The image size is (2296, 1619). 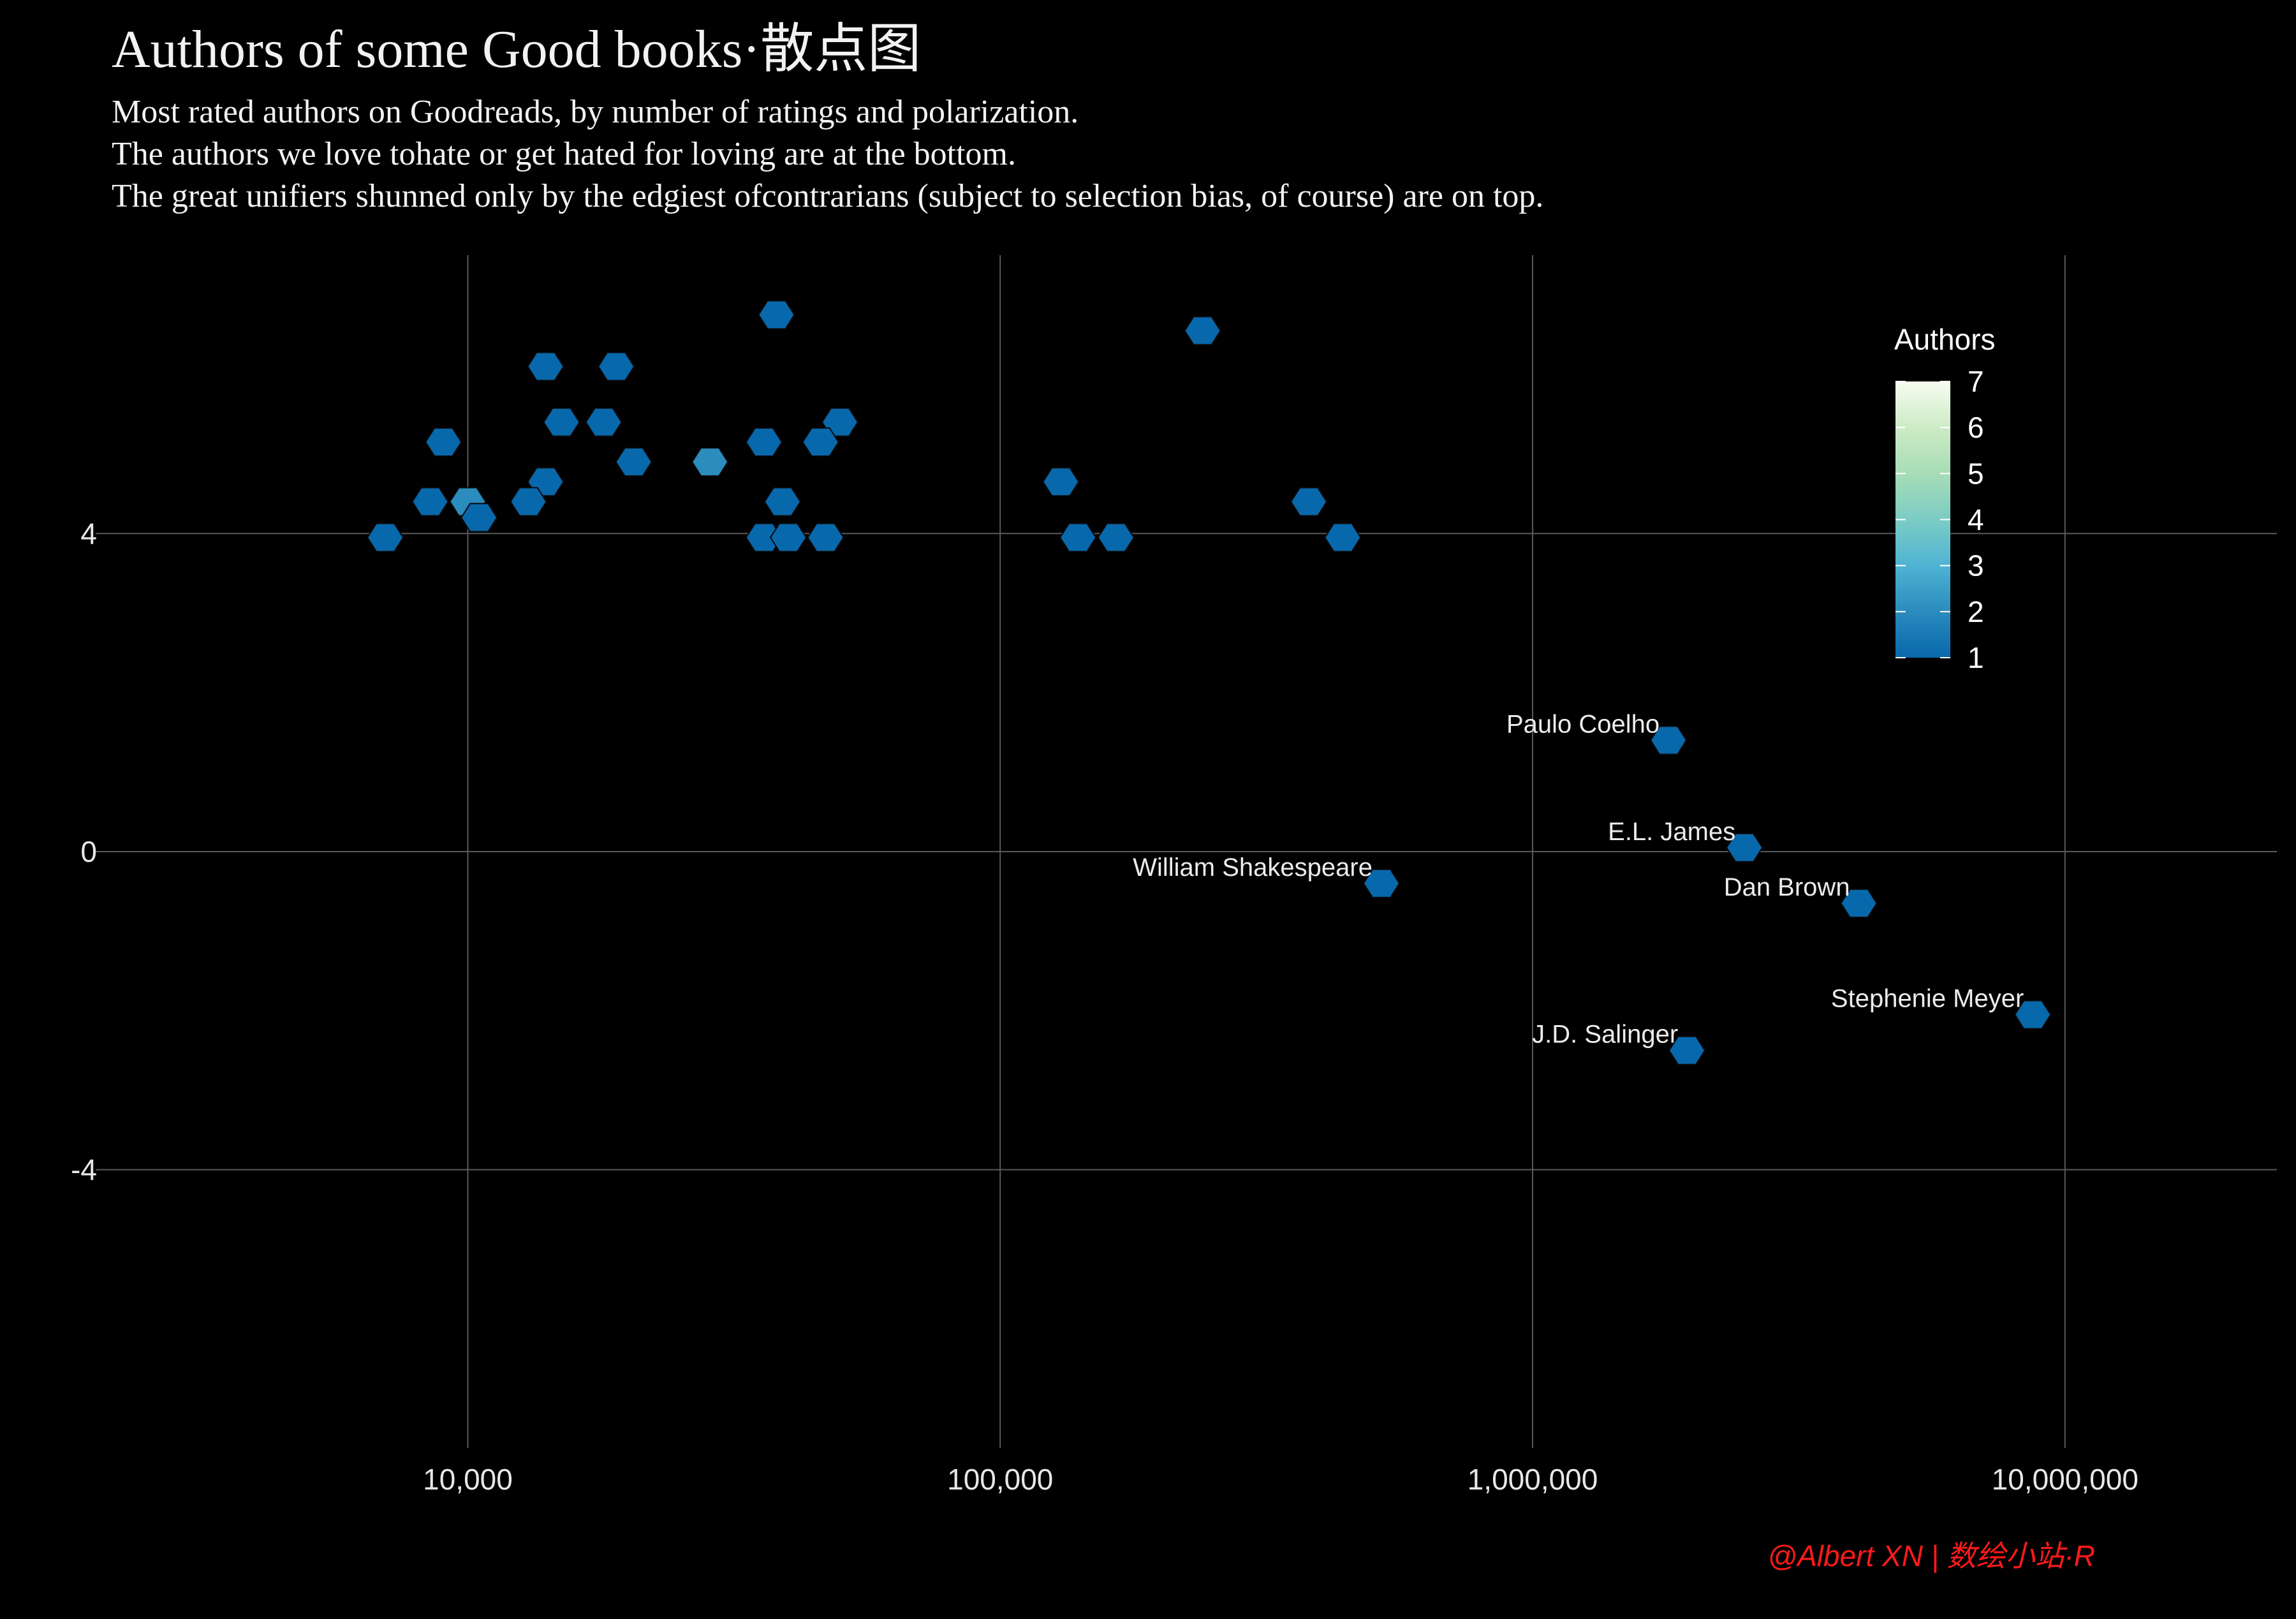 What do you see at coordinates (468, 1479) in the screenshot?
I see `x-tick-label: 10,000` at bounding box center [468, 1479].